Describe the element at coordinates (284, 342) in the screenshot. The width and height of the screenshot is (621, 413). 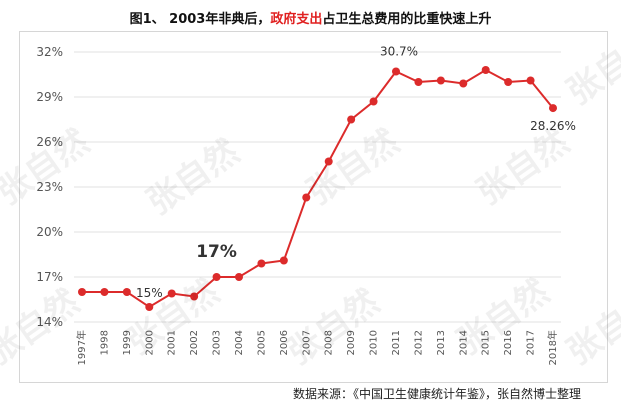
I see `x-tick-label: 2006` at that location.